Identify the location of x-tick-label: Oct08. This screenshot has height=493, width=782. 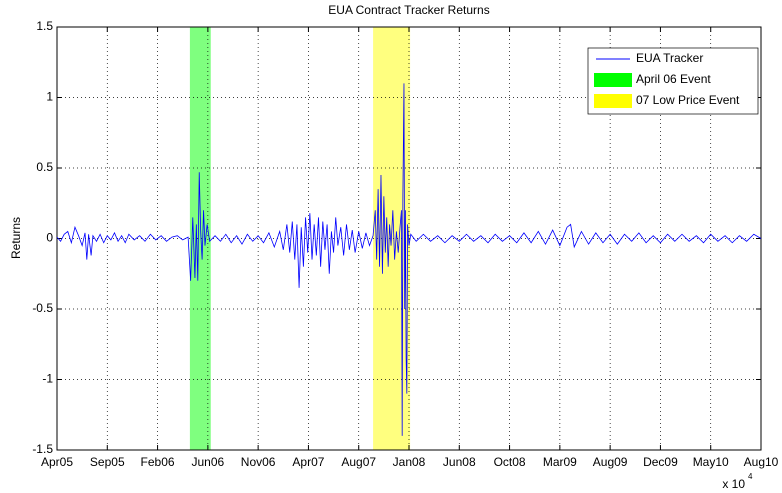
(510, 462).